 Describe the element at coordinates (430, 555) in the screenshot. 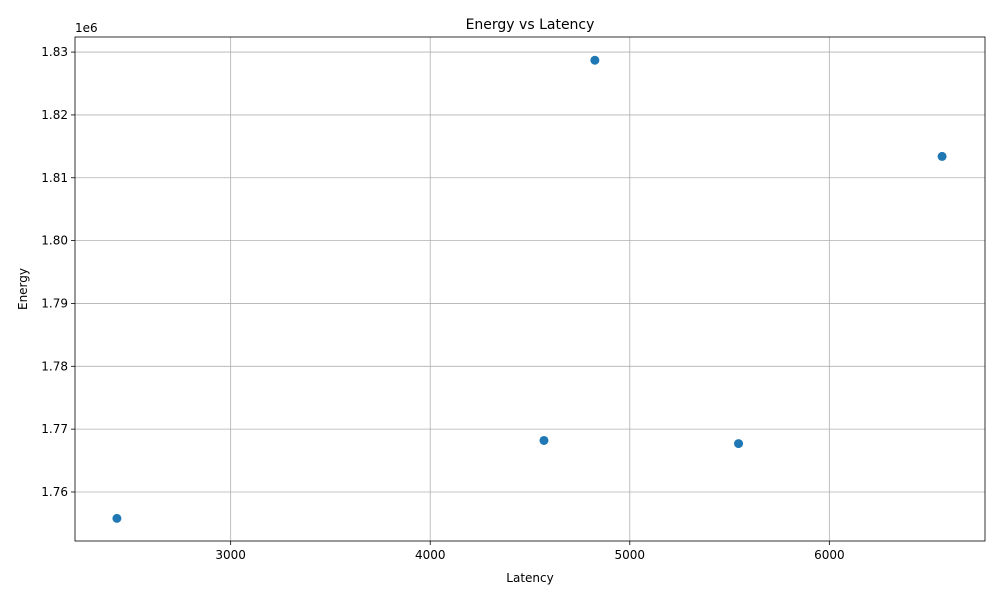

I see `x-tick-label: 4000` at that location.